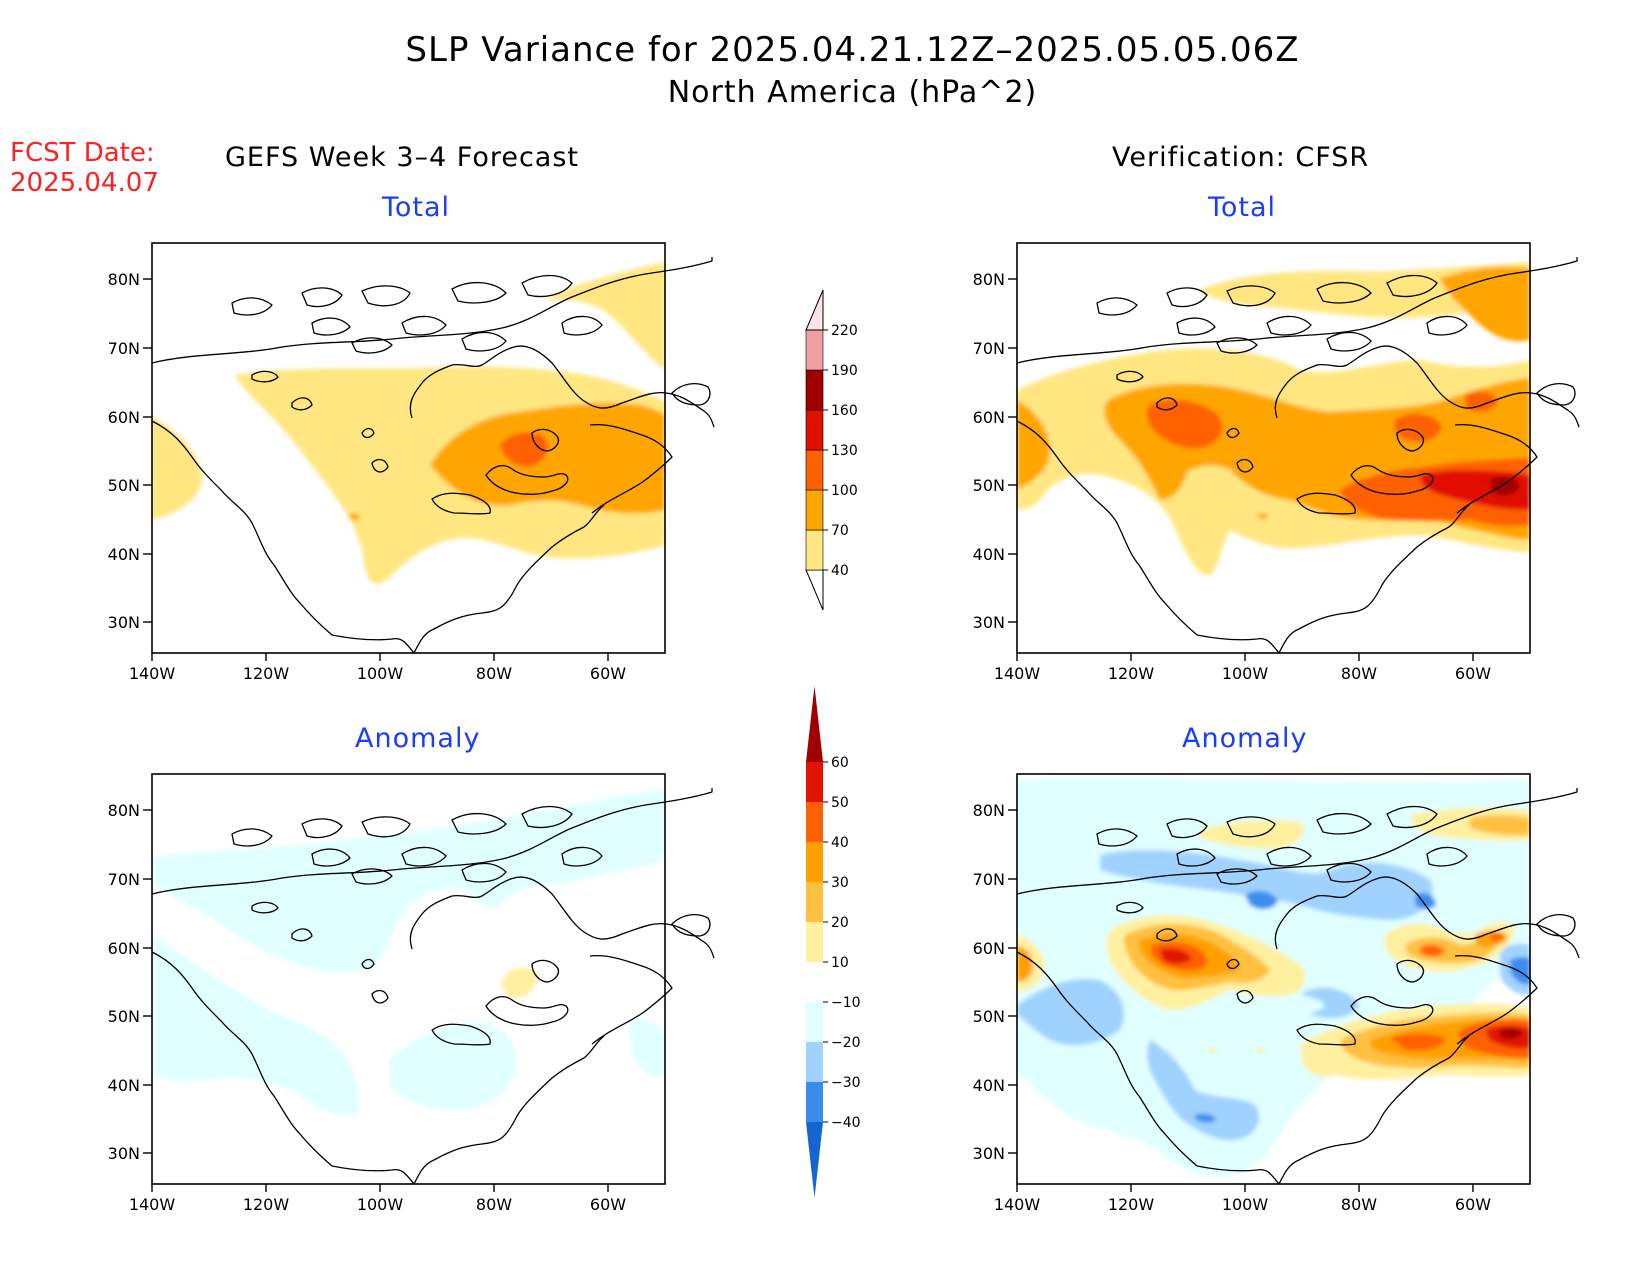  I want to click on map-forecast-anomaly, so click(428, 983).